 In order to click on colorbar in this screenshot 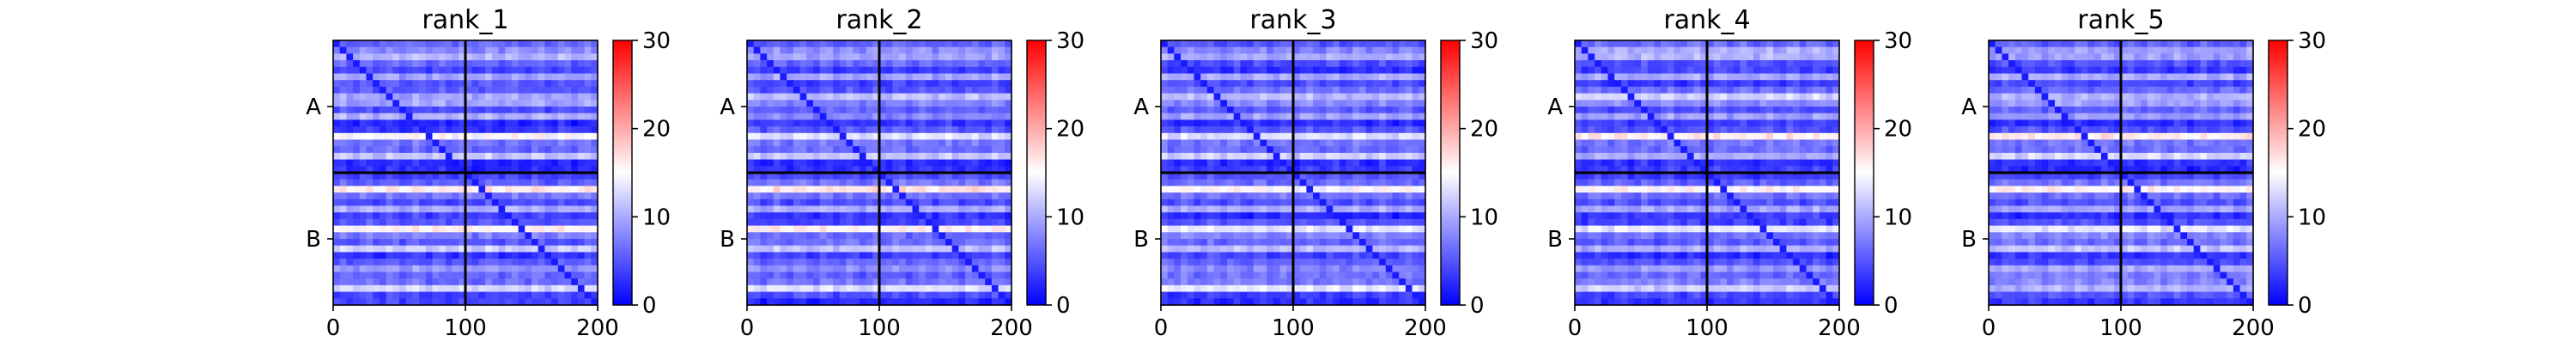, I will do `click(1451, 172)`.